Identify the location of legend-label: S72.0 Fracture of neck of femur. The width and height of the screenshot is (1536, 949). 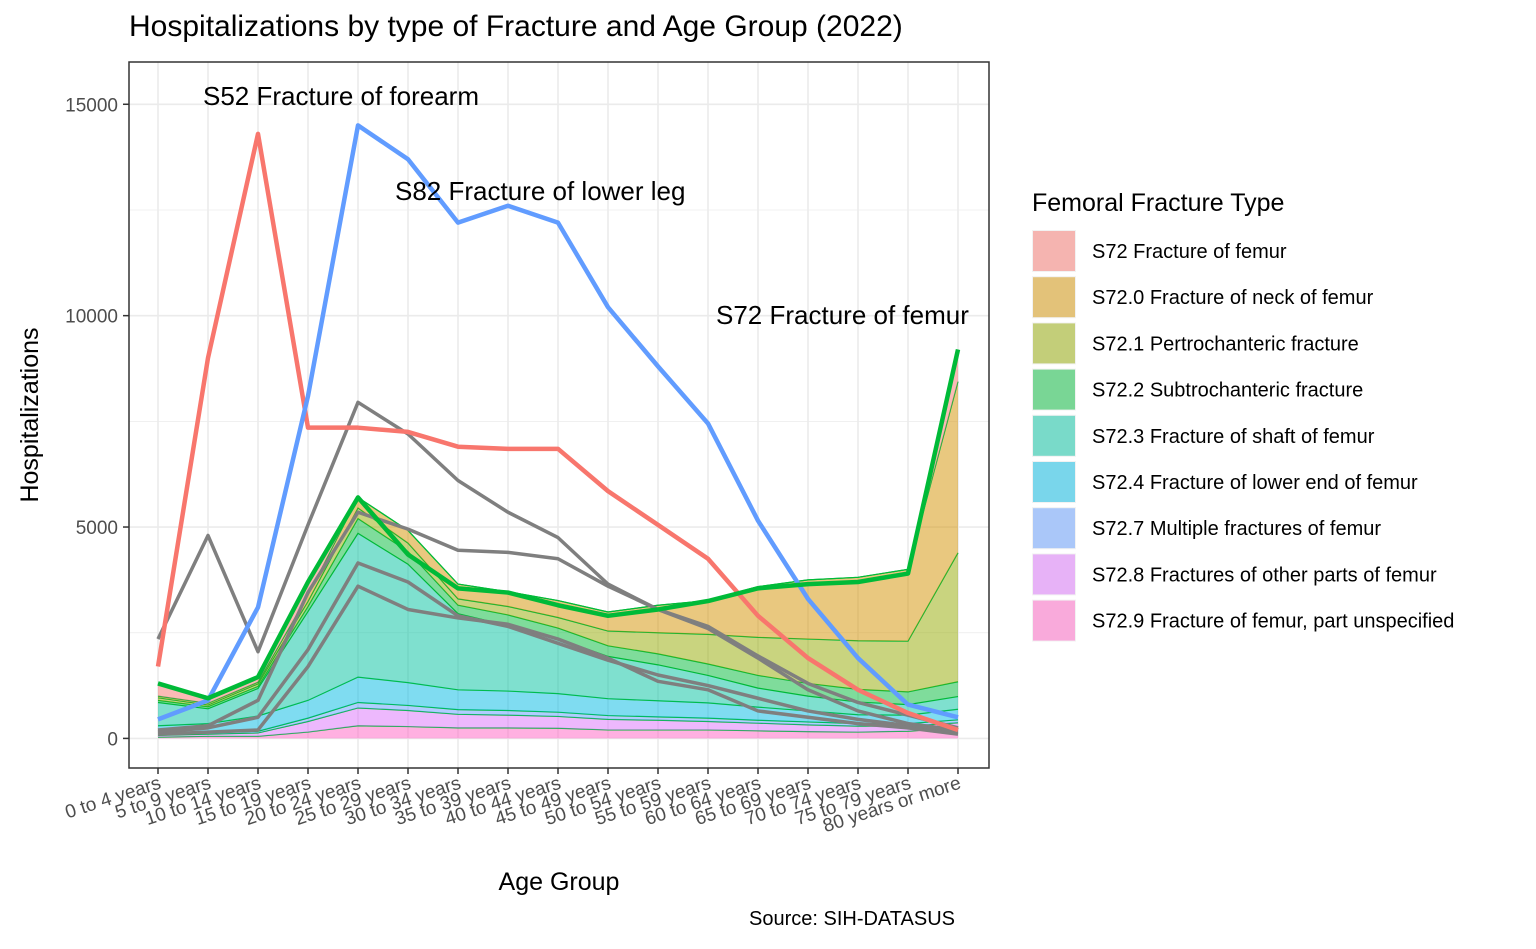
(1233, 298).